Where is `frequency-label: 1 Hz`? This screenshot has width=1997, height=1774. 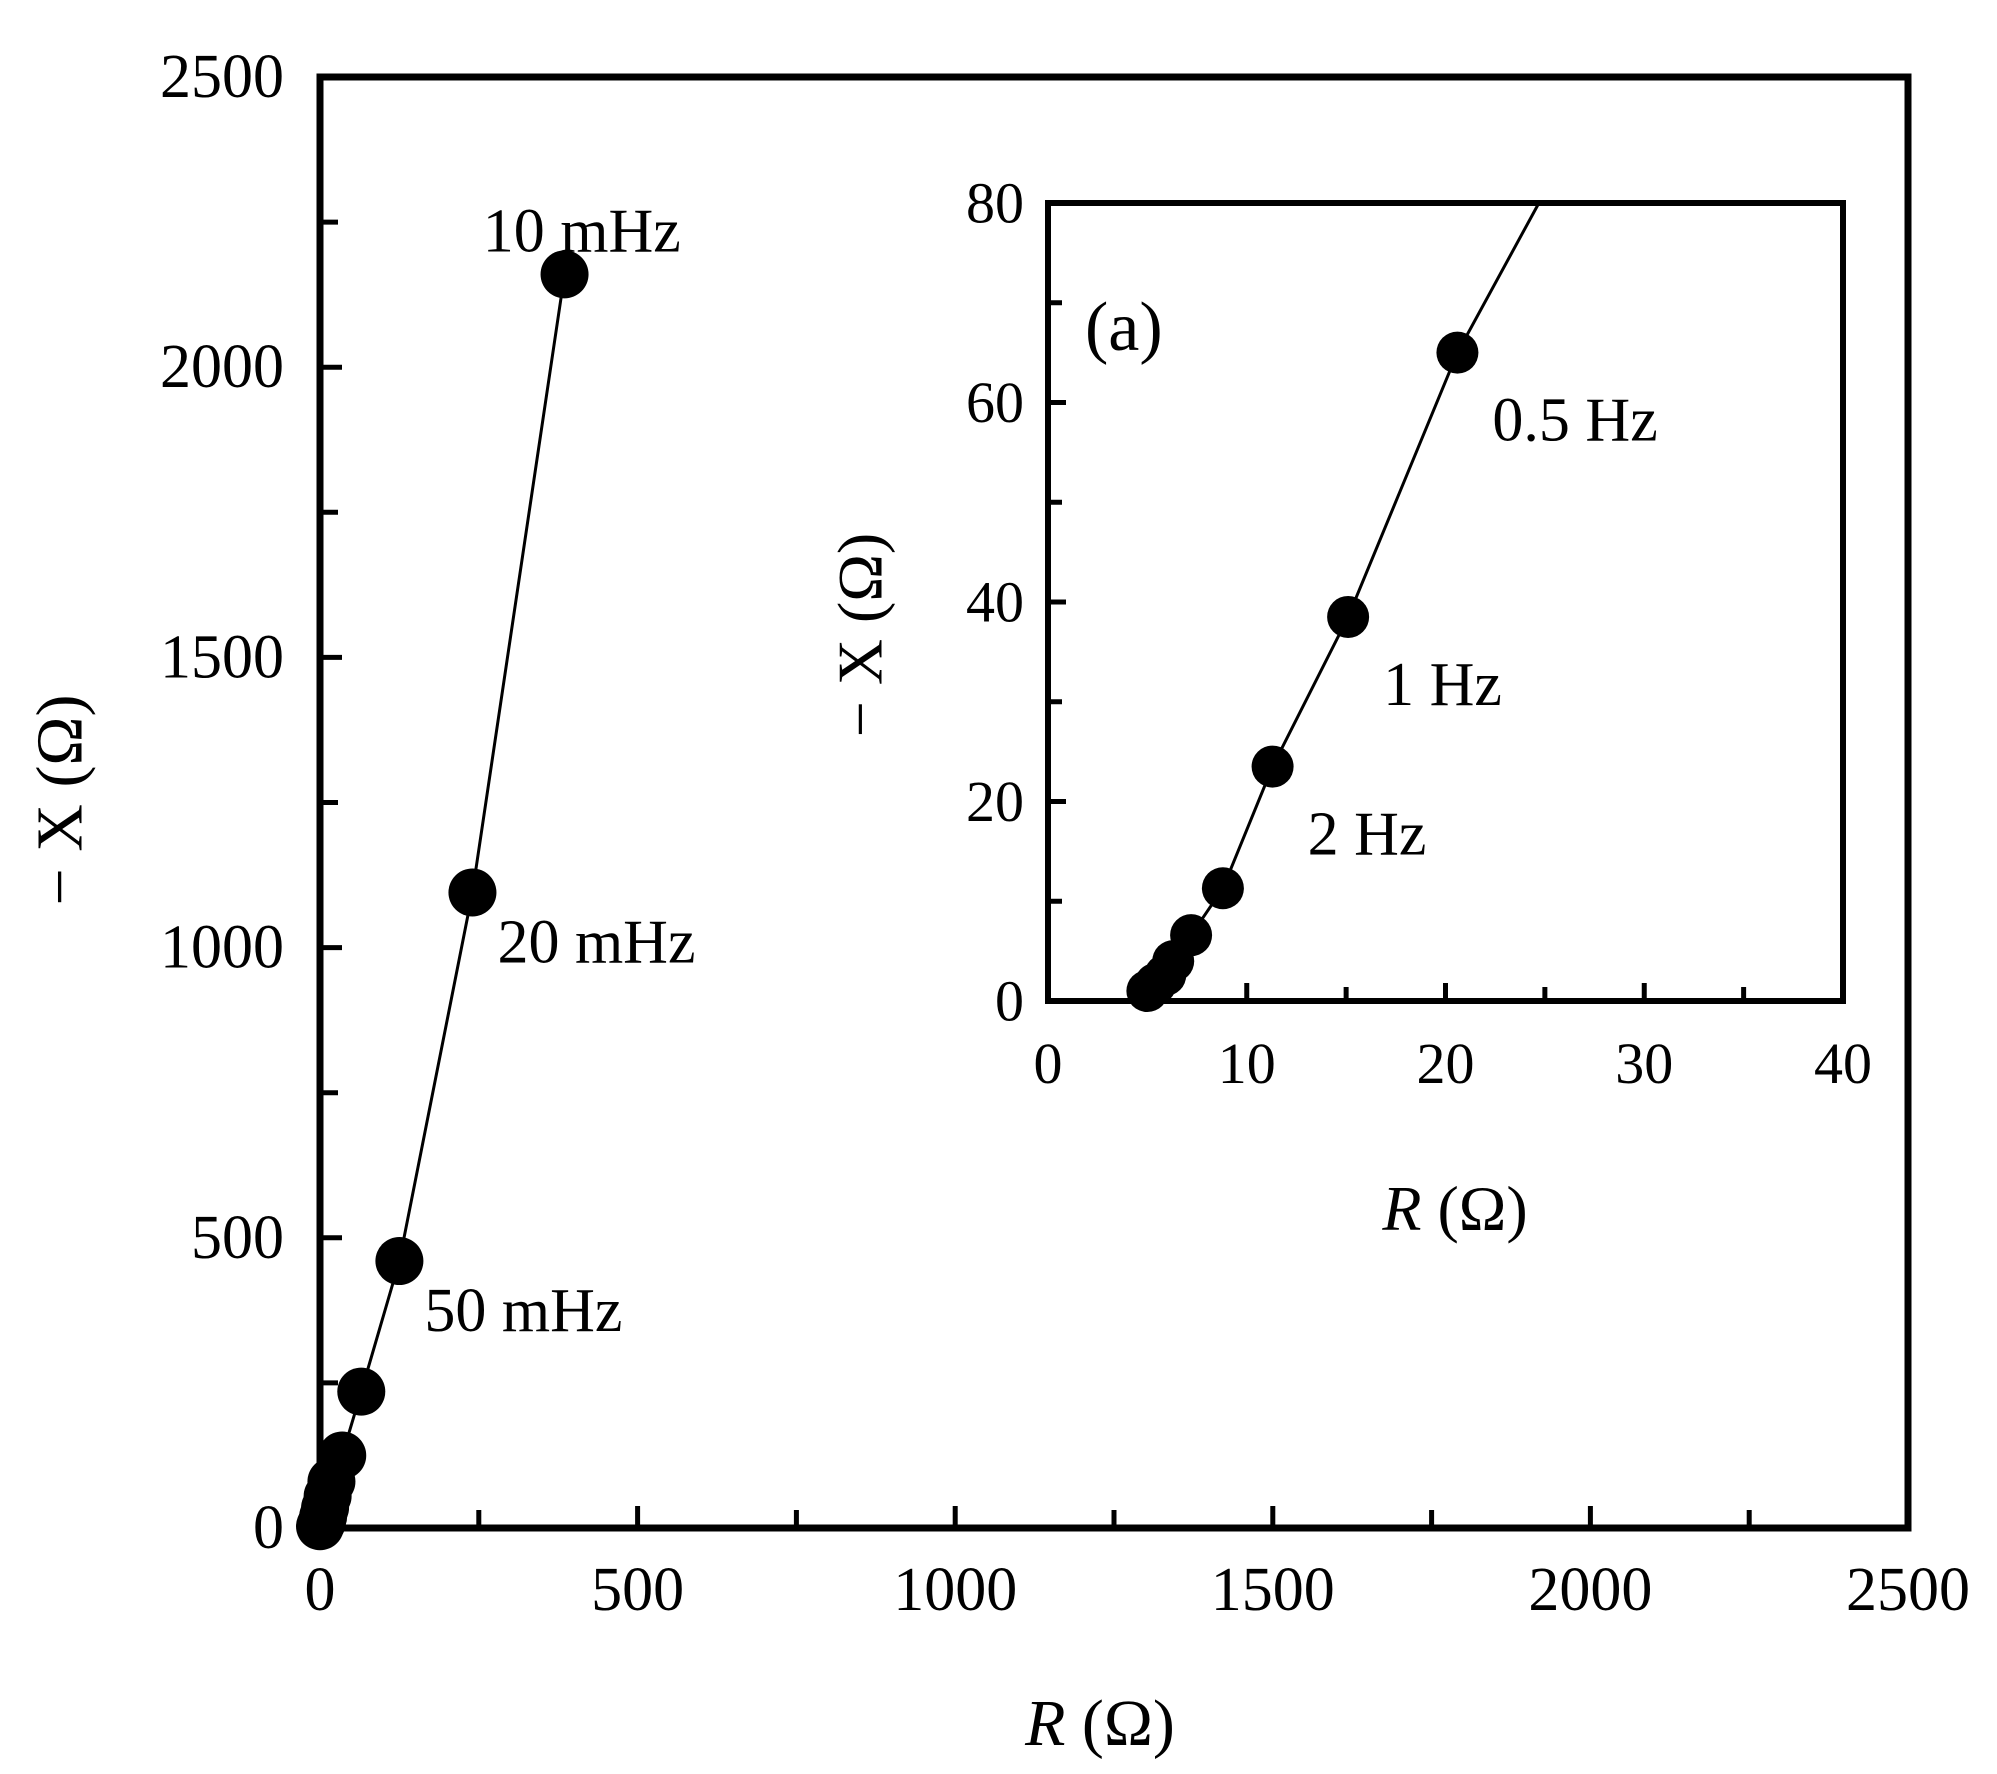
frequency-label: 1 Hz is located at coordinates (1442, 685).